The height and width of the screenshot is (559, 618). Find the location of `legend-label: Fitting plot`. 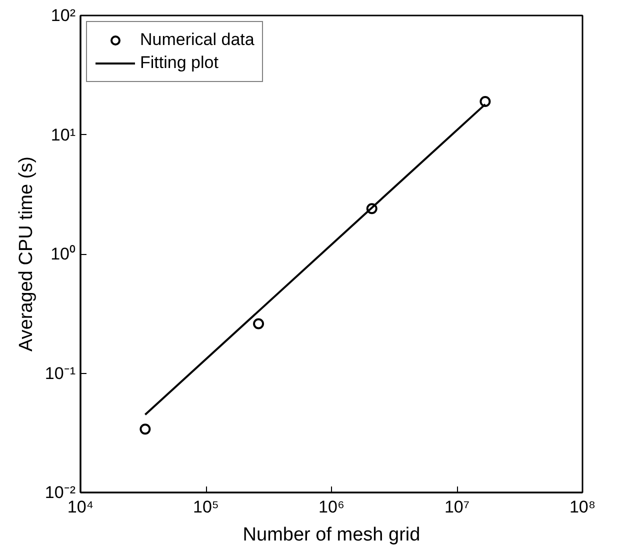

legend-label: Fitting plot is located at coordinates (179, 63).